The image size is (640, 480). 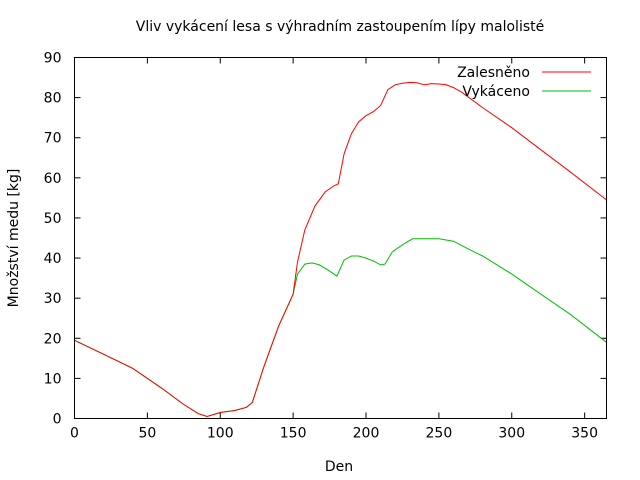 I want to click on y-tick-label: 50, so click(x=53, y=219).